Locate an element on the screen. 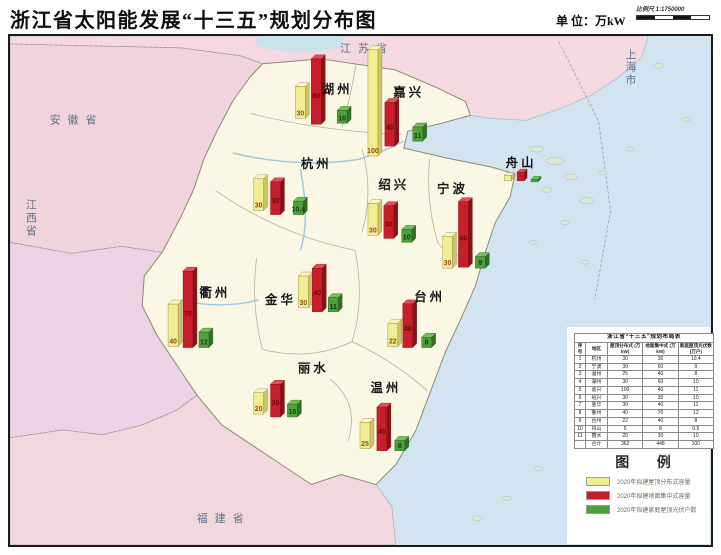  table-cell: 100 is located at coordinates (625, 390).